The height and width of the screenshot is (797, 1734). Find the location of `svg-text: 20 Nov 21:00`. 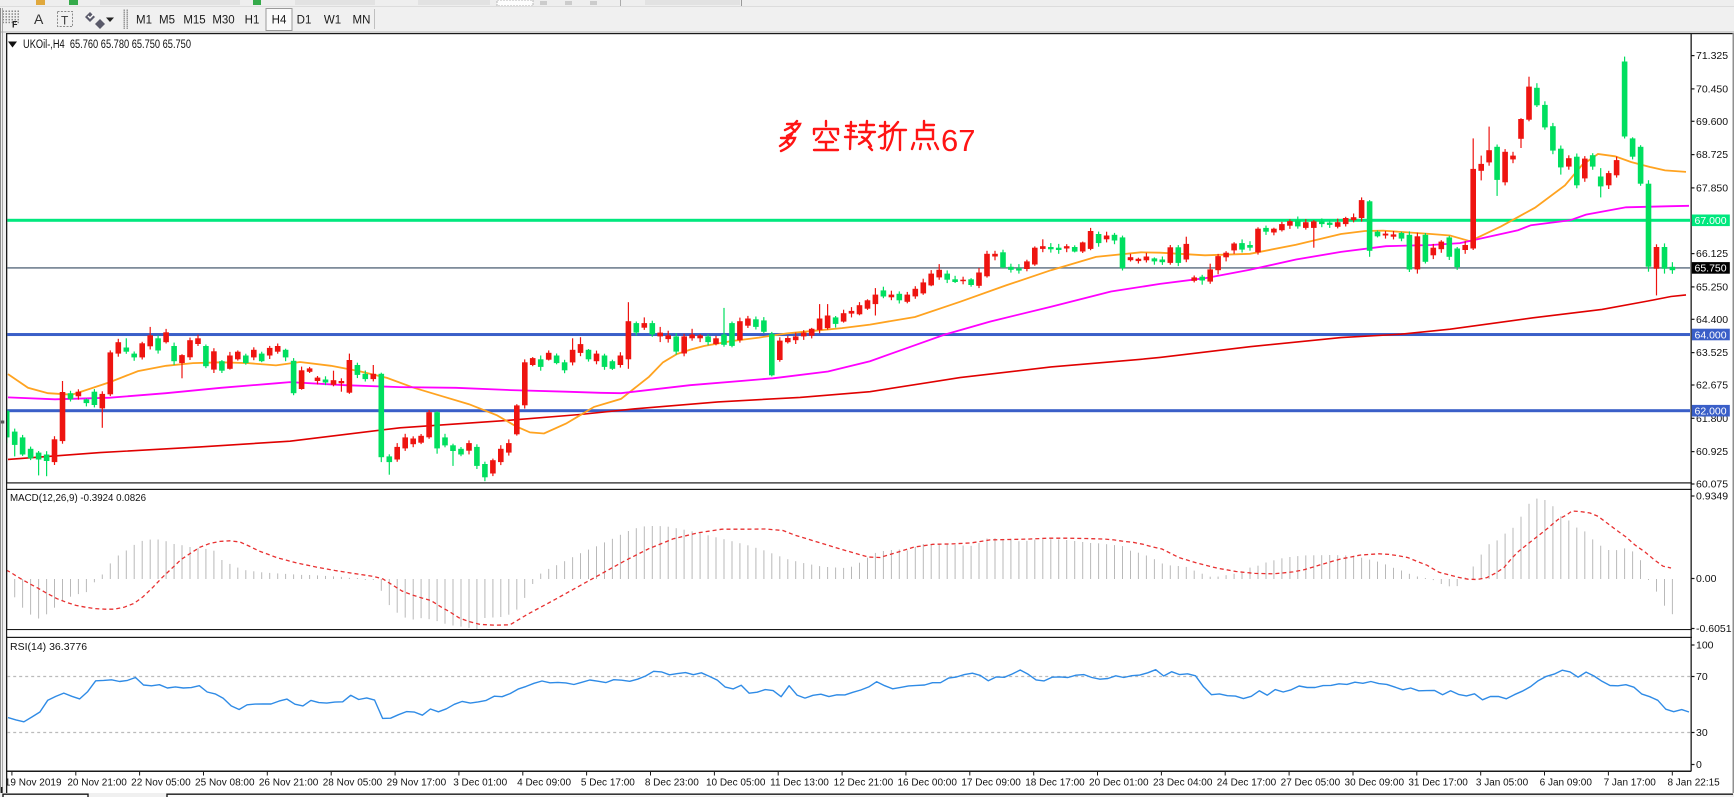

svg-text: 20 Nov 21:00 is located at coordinates (97, 783).